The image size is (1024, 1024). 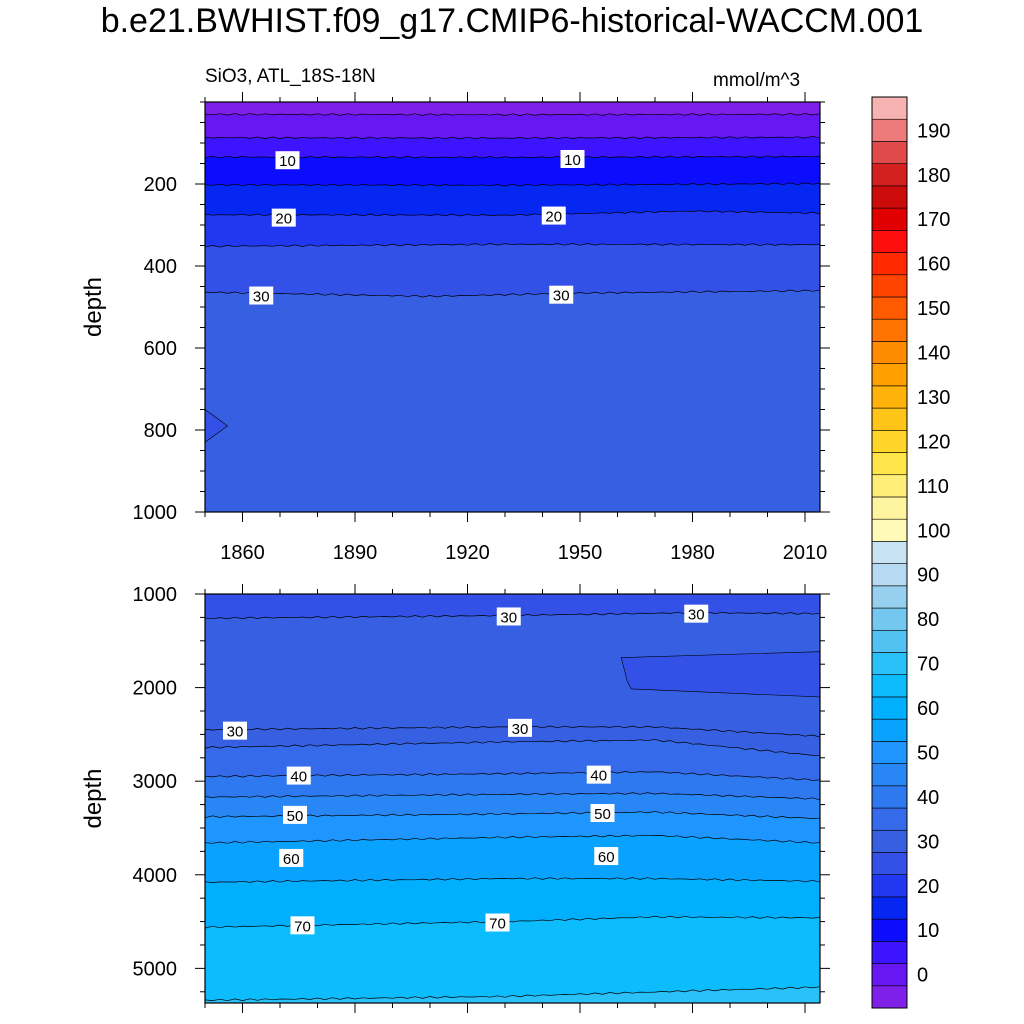 What do you see at coordinates (160, 431) in the screenshot?
I see `y-tick-label: 800` at bounding box center [160, 431].